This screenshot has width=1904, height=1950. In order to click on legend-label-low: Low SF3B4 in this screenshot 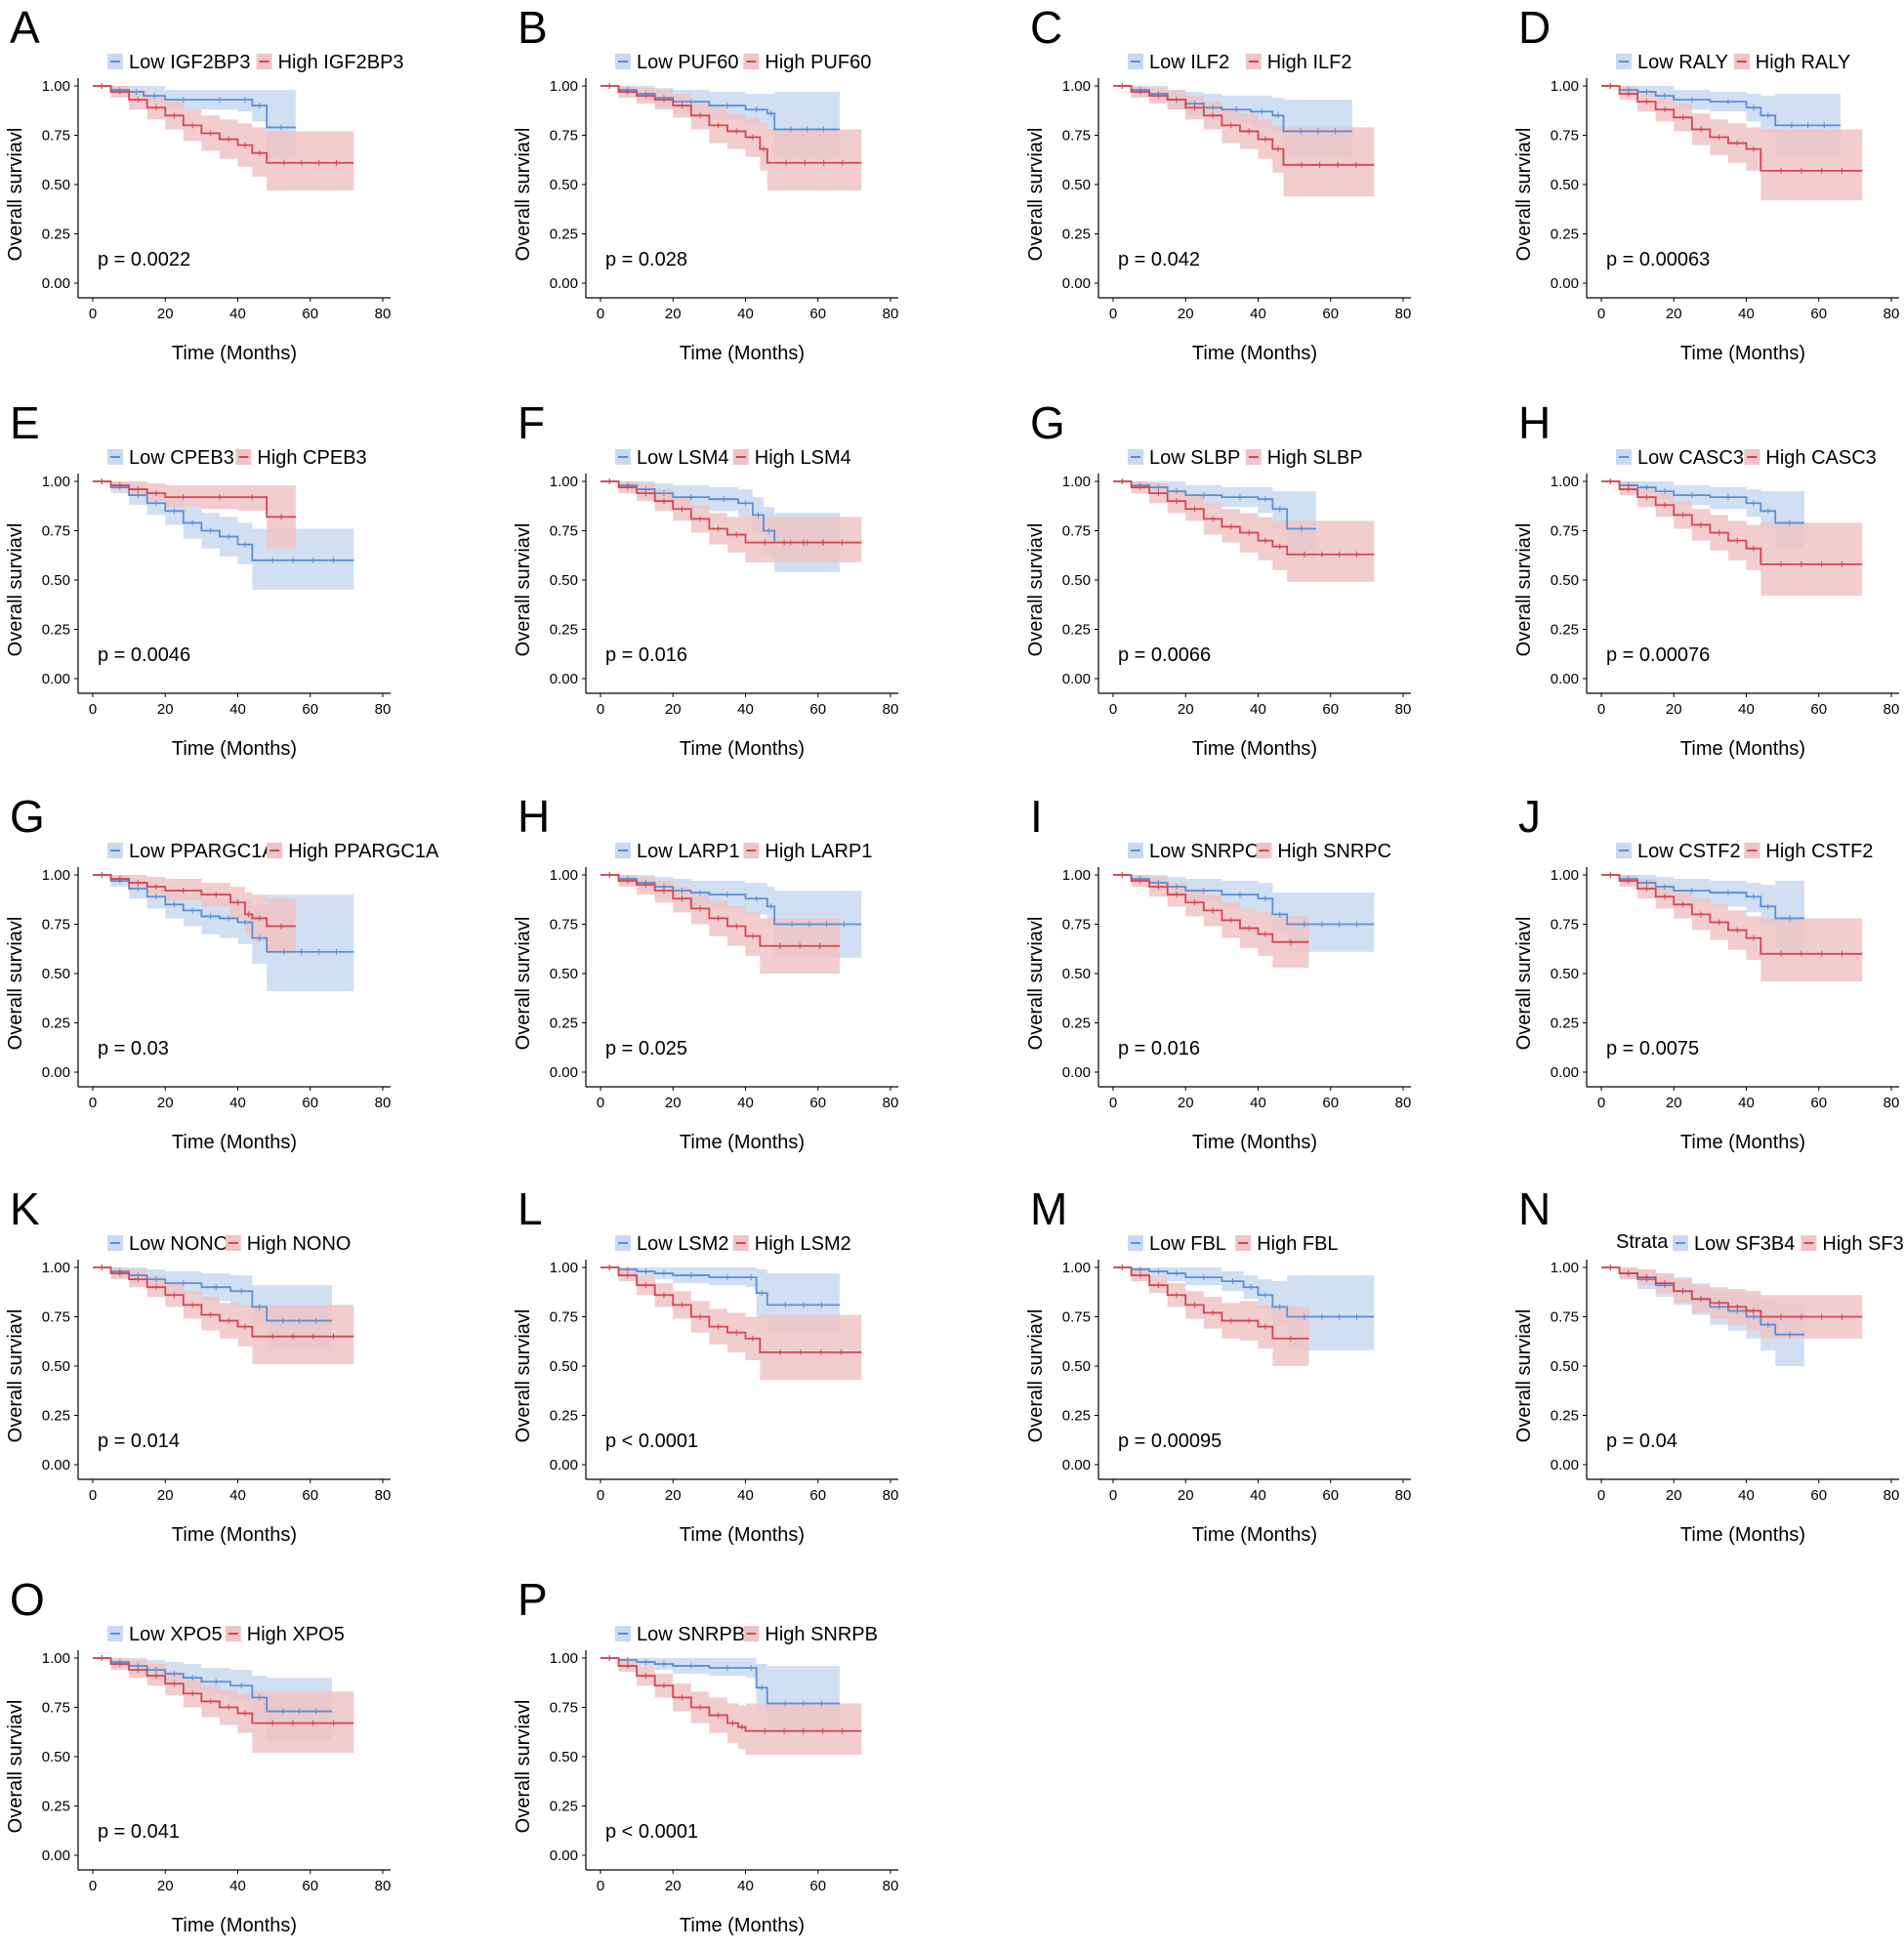, I will do `click(1744, 1244)`.